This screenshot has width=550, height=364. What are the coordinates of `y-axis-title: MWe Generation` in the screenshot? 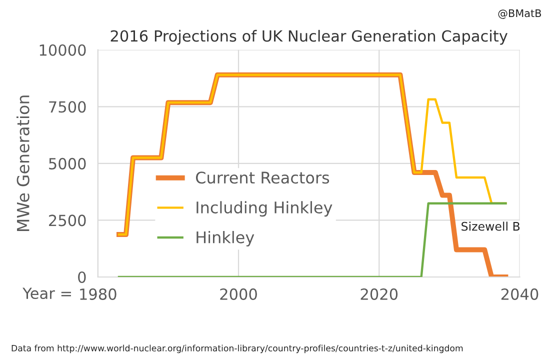 It's located at (23, 164).